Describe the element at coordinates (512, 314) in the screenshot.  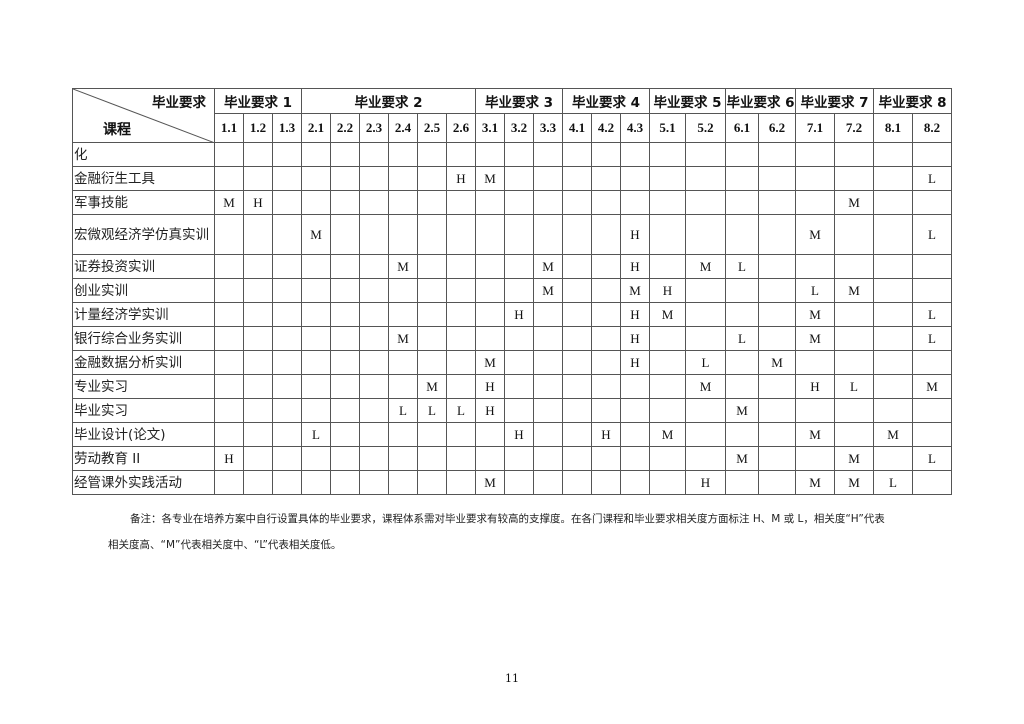
I see `table-row: 计量经济学实训 H H M M L` at that location.